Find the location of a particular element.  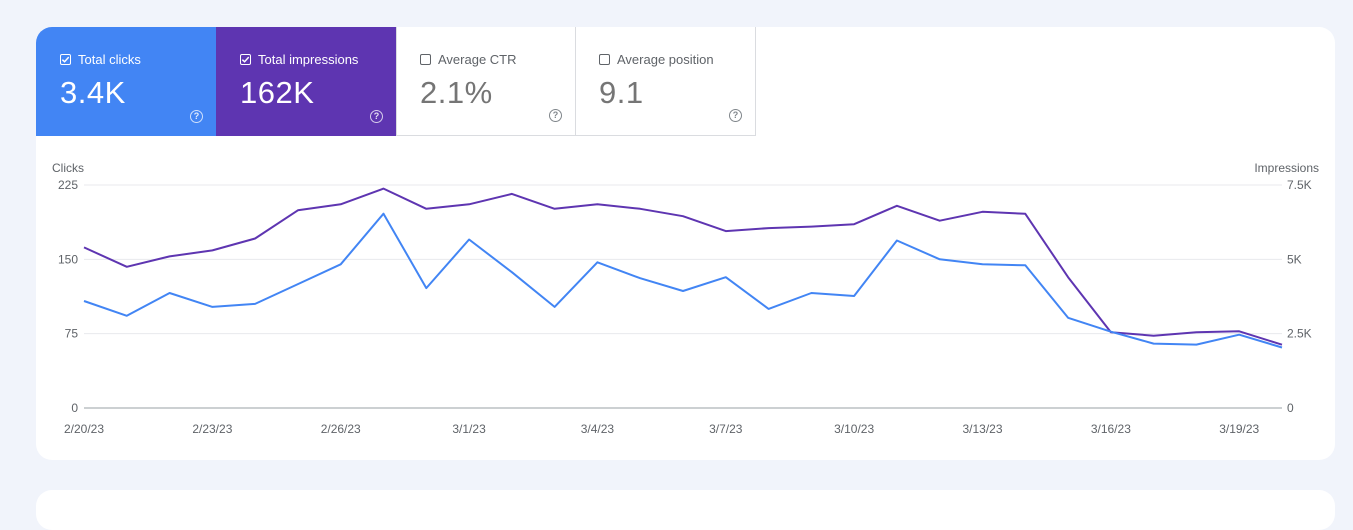

metric-value: 9.1 is located at coordinates (621, 92).